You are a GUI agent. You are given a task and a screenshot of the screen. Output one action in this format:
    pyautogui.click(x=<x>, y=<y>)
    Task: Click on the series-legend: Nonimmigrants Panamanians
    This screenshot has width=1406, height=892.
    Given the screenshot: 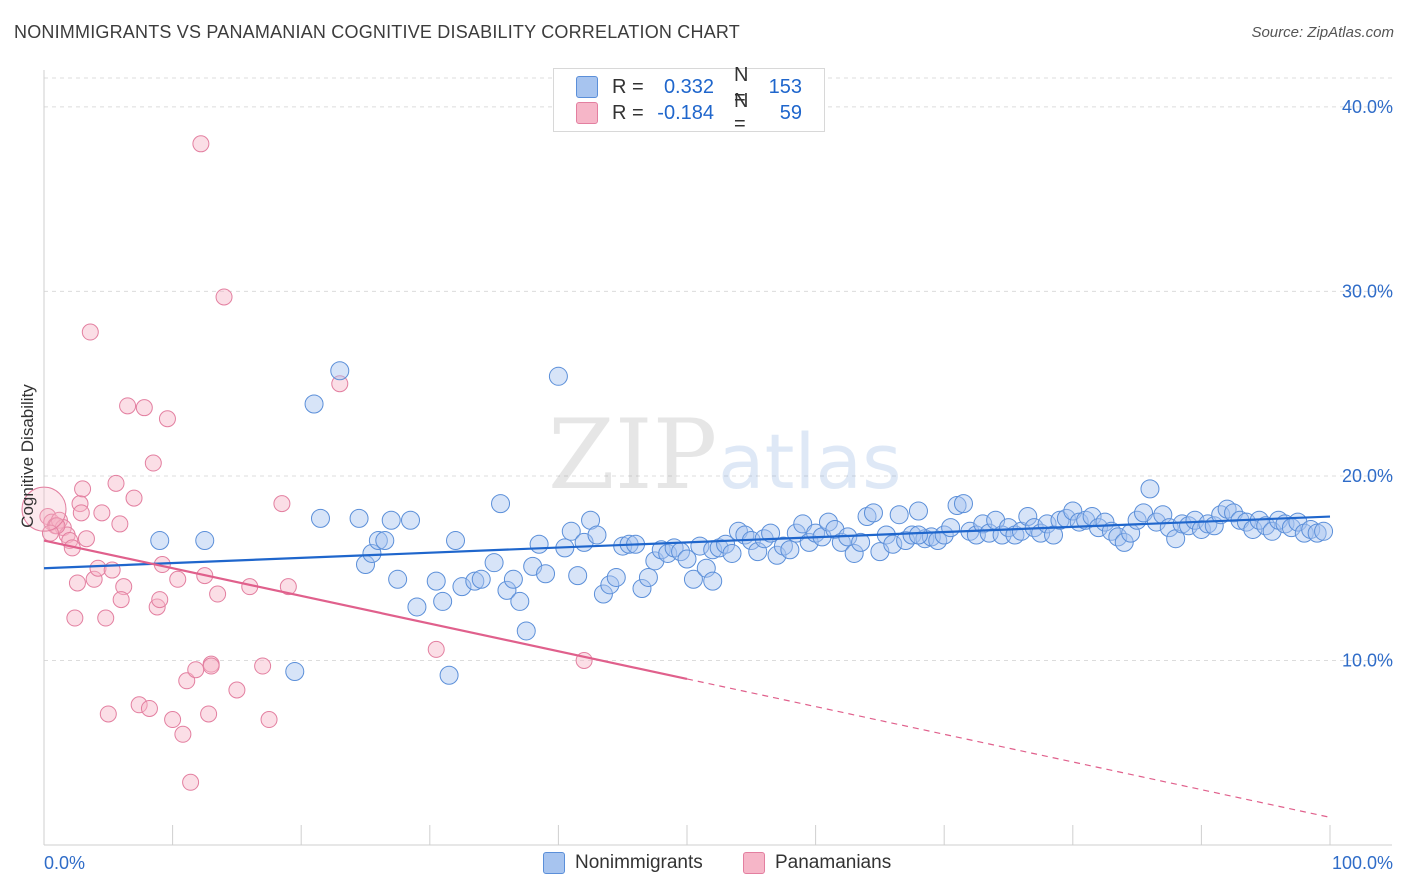 What is the action you would take?
    pyautogui.click(x=703, y=865)
    